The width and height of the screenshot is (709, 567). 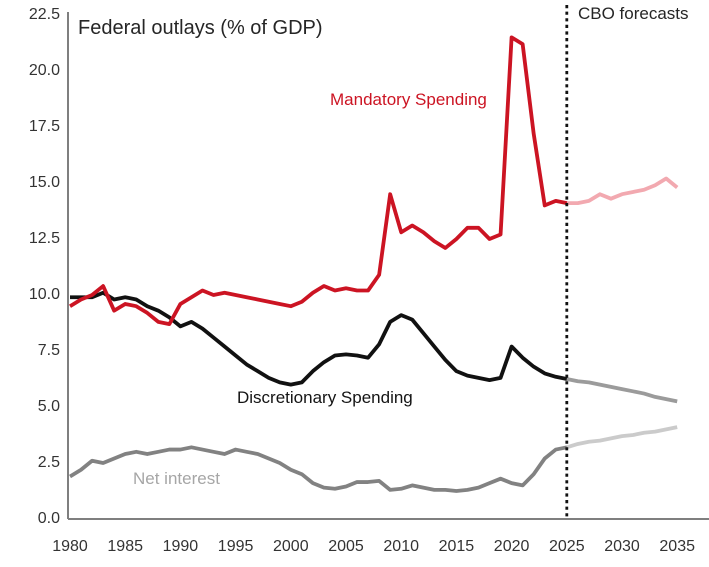 What do you see at coordinates (48, 406) in the screenshot?
I see `y-tick-label-5.0: 5.0` at bounding box center [48, 406].